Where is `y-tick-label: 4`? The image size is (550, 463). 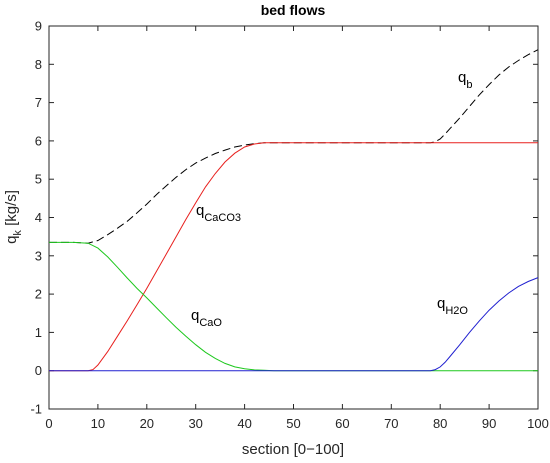 y-tick-label: 4 is located at coordinates (38, 217).